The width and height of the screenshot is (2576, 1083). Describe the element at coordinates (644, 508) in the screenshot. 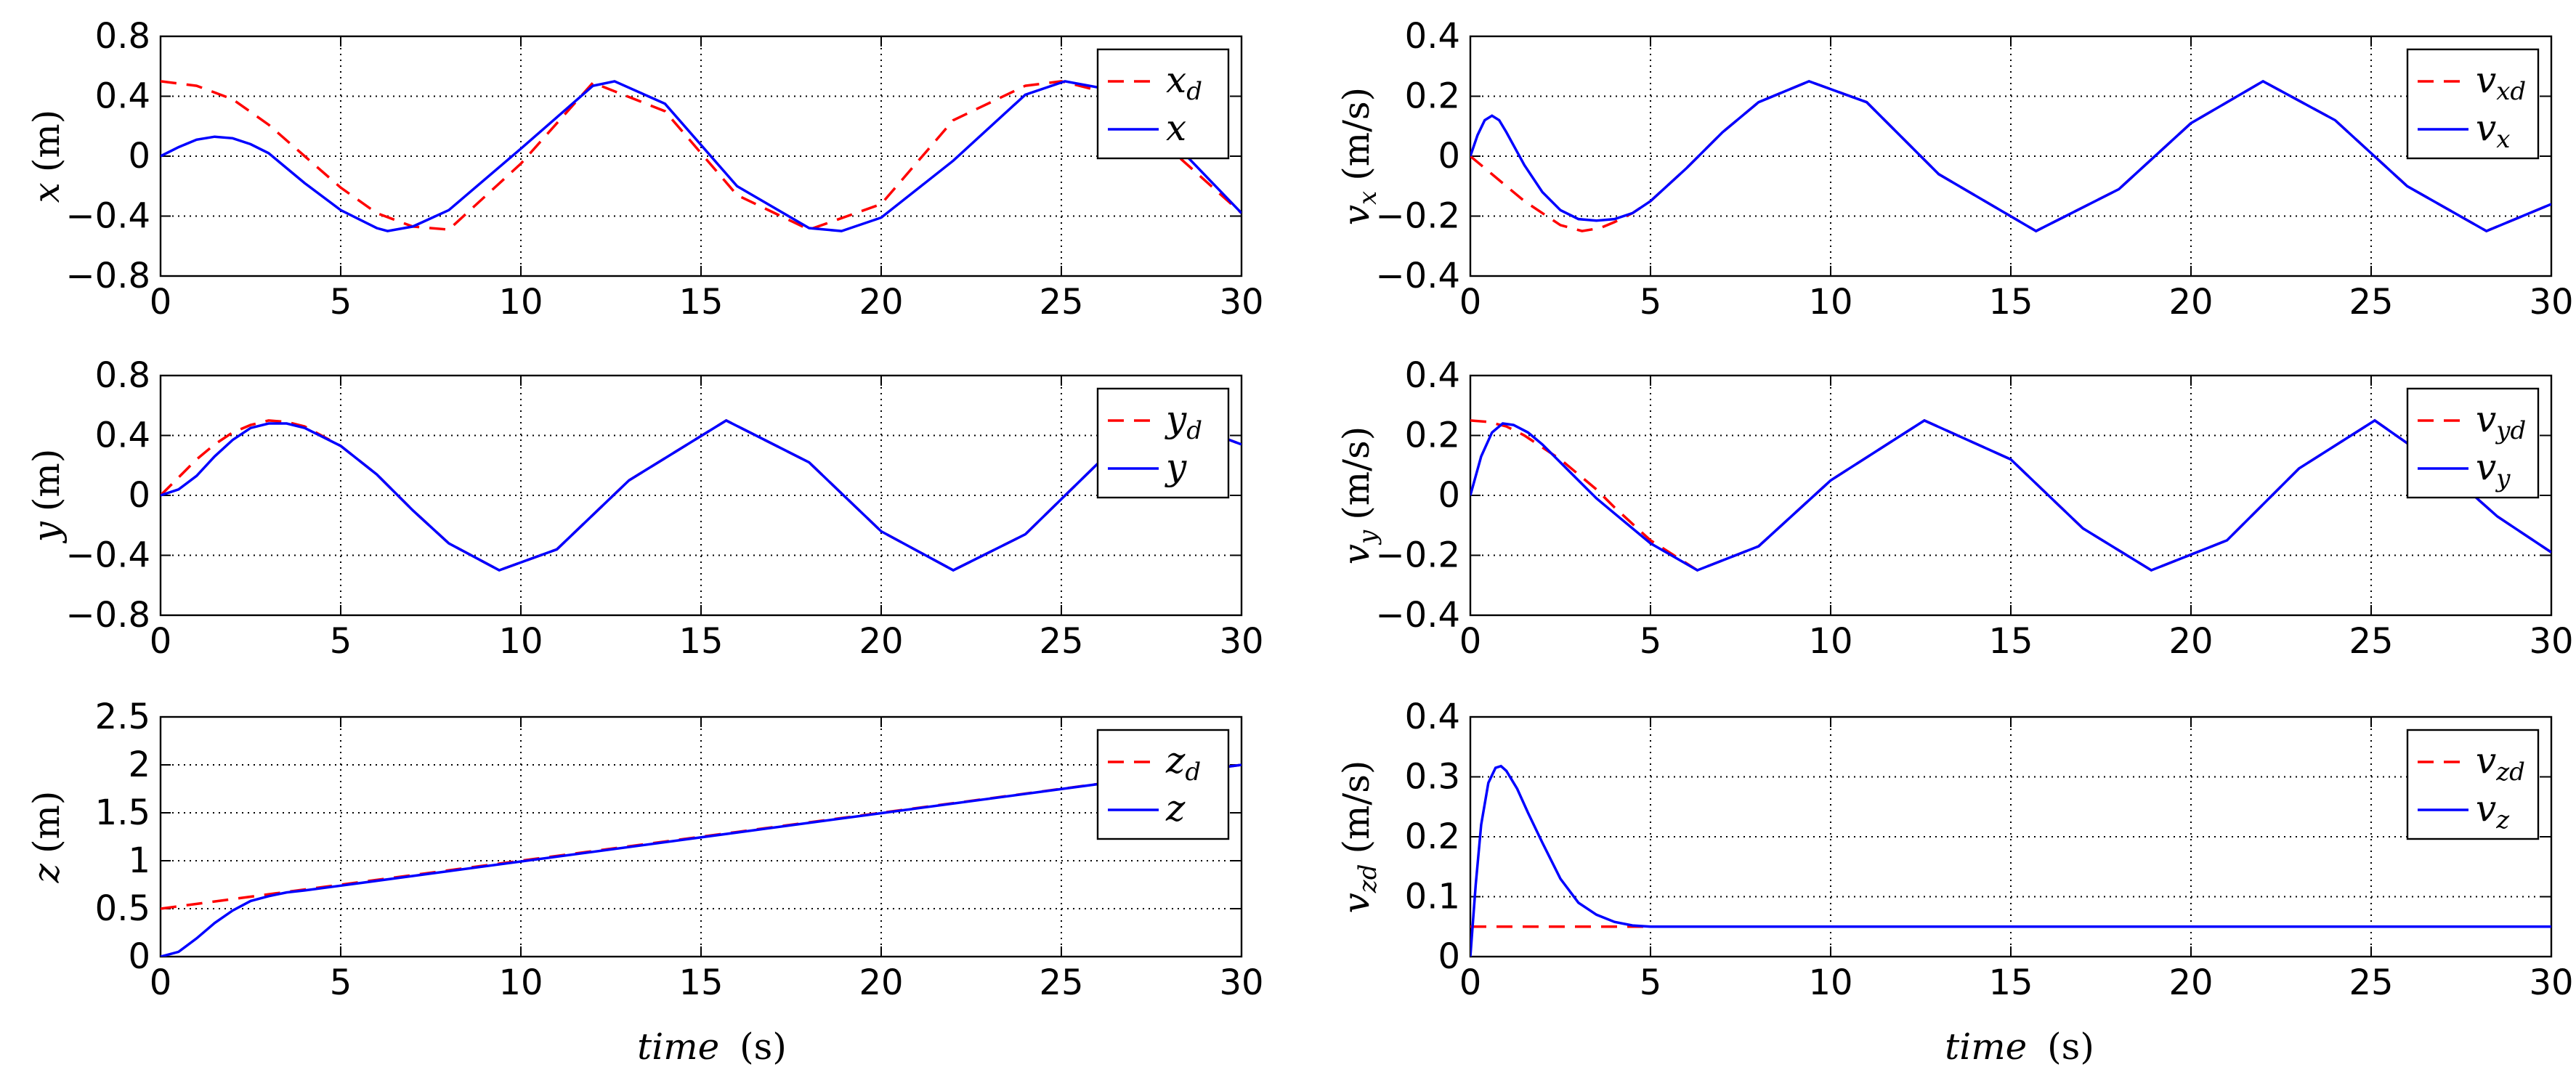

I see `chart-y: 0 5 10 15 20 25 30−0.8−0.400.40.8y(m)ydy` at that location.